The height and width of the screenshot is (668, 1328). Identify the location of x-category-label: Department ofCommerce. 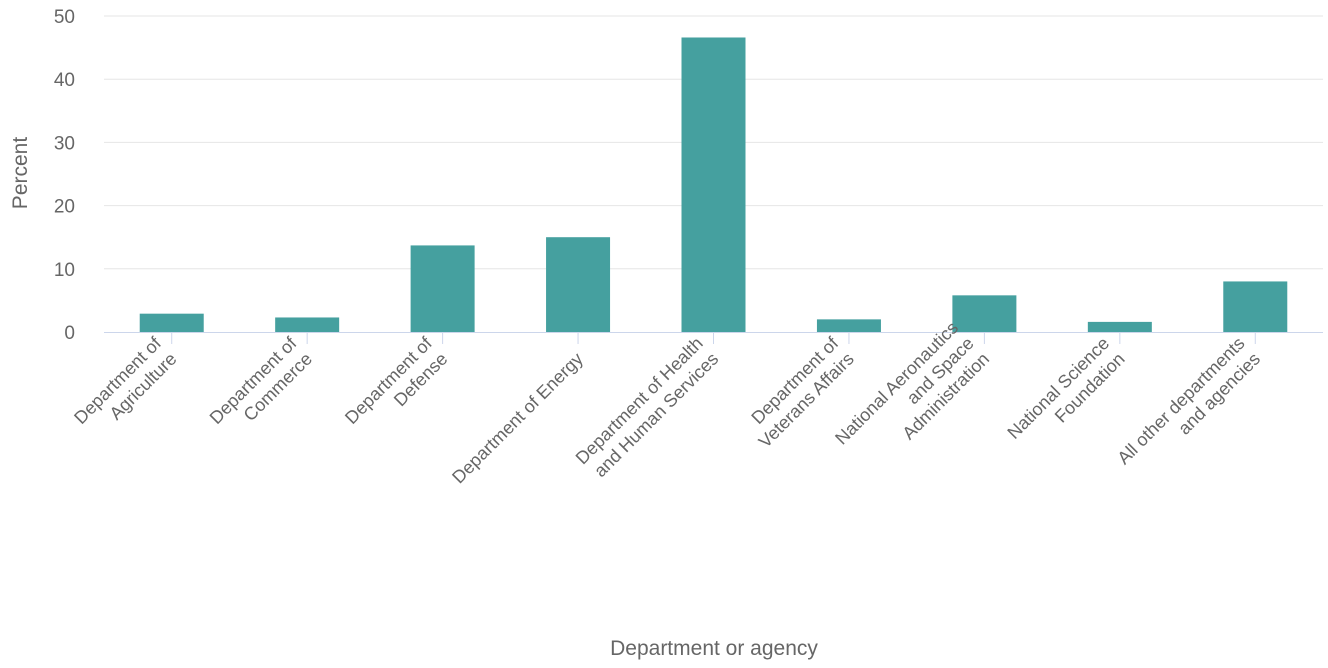
(261, 387).